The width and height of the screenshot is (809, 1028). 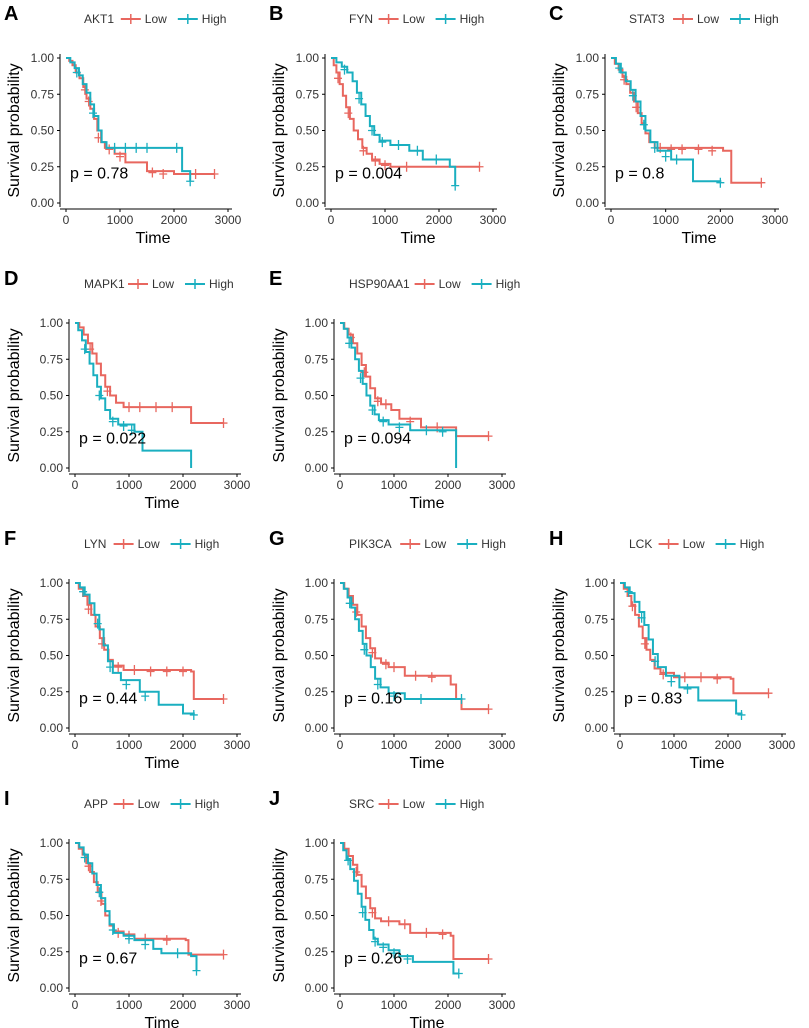 I want to click on legend-title: APP, so click(x=96, y=804).